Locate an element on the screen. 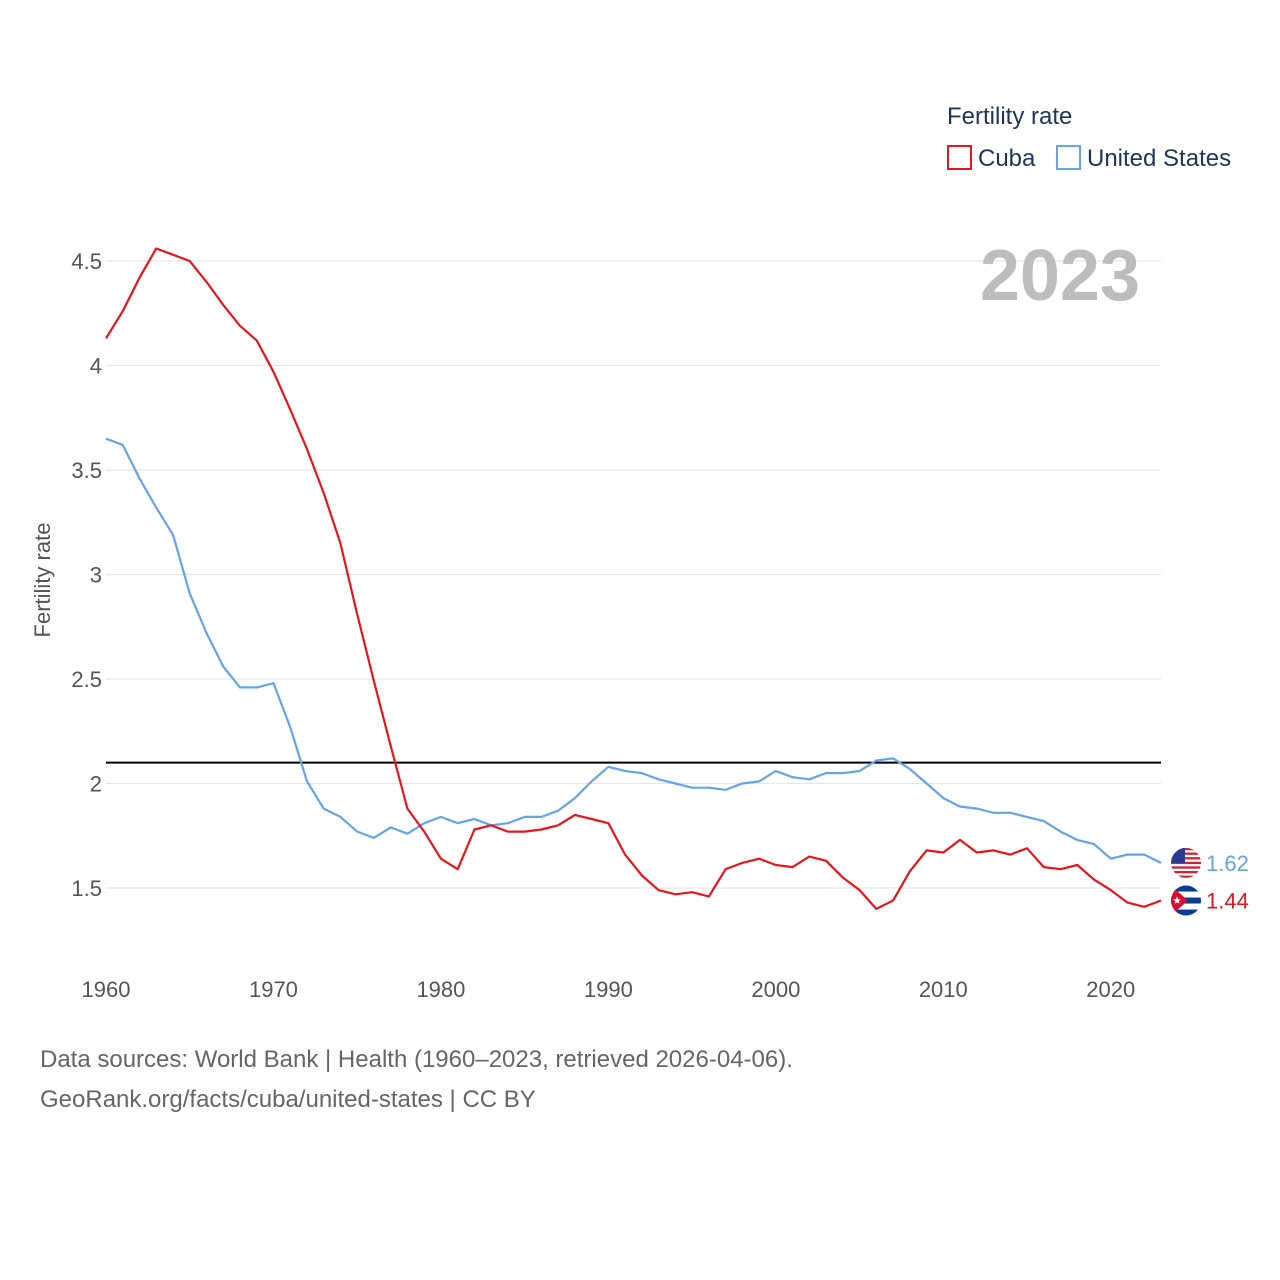  year-label: 2023 is located at coordinates (1060, 276).